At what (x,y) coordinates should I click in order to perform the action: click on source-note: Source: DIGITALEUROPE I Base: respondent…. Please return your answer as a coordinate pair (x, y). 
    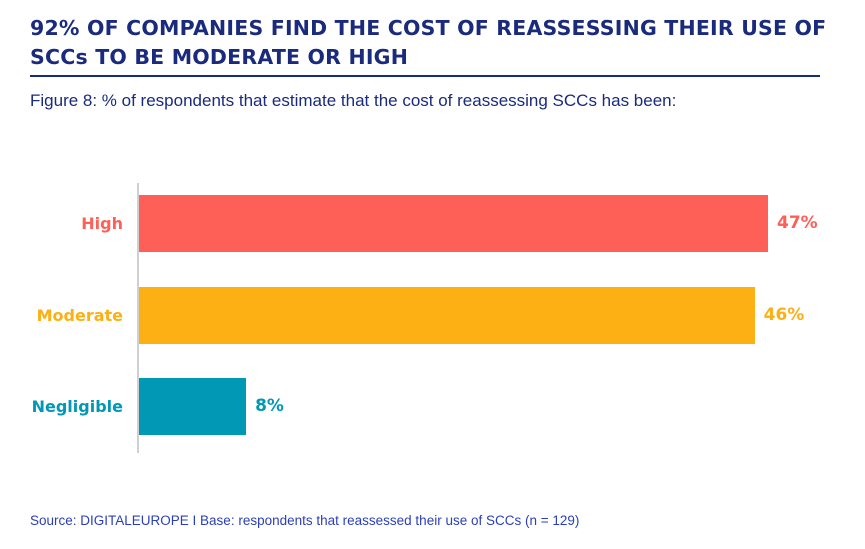
    Looking at the image, I should click on (305, 520).